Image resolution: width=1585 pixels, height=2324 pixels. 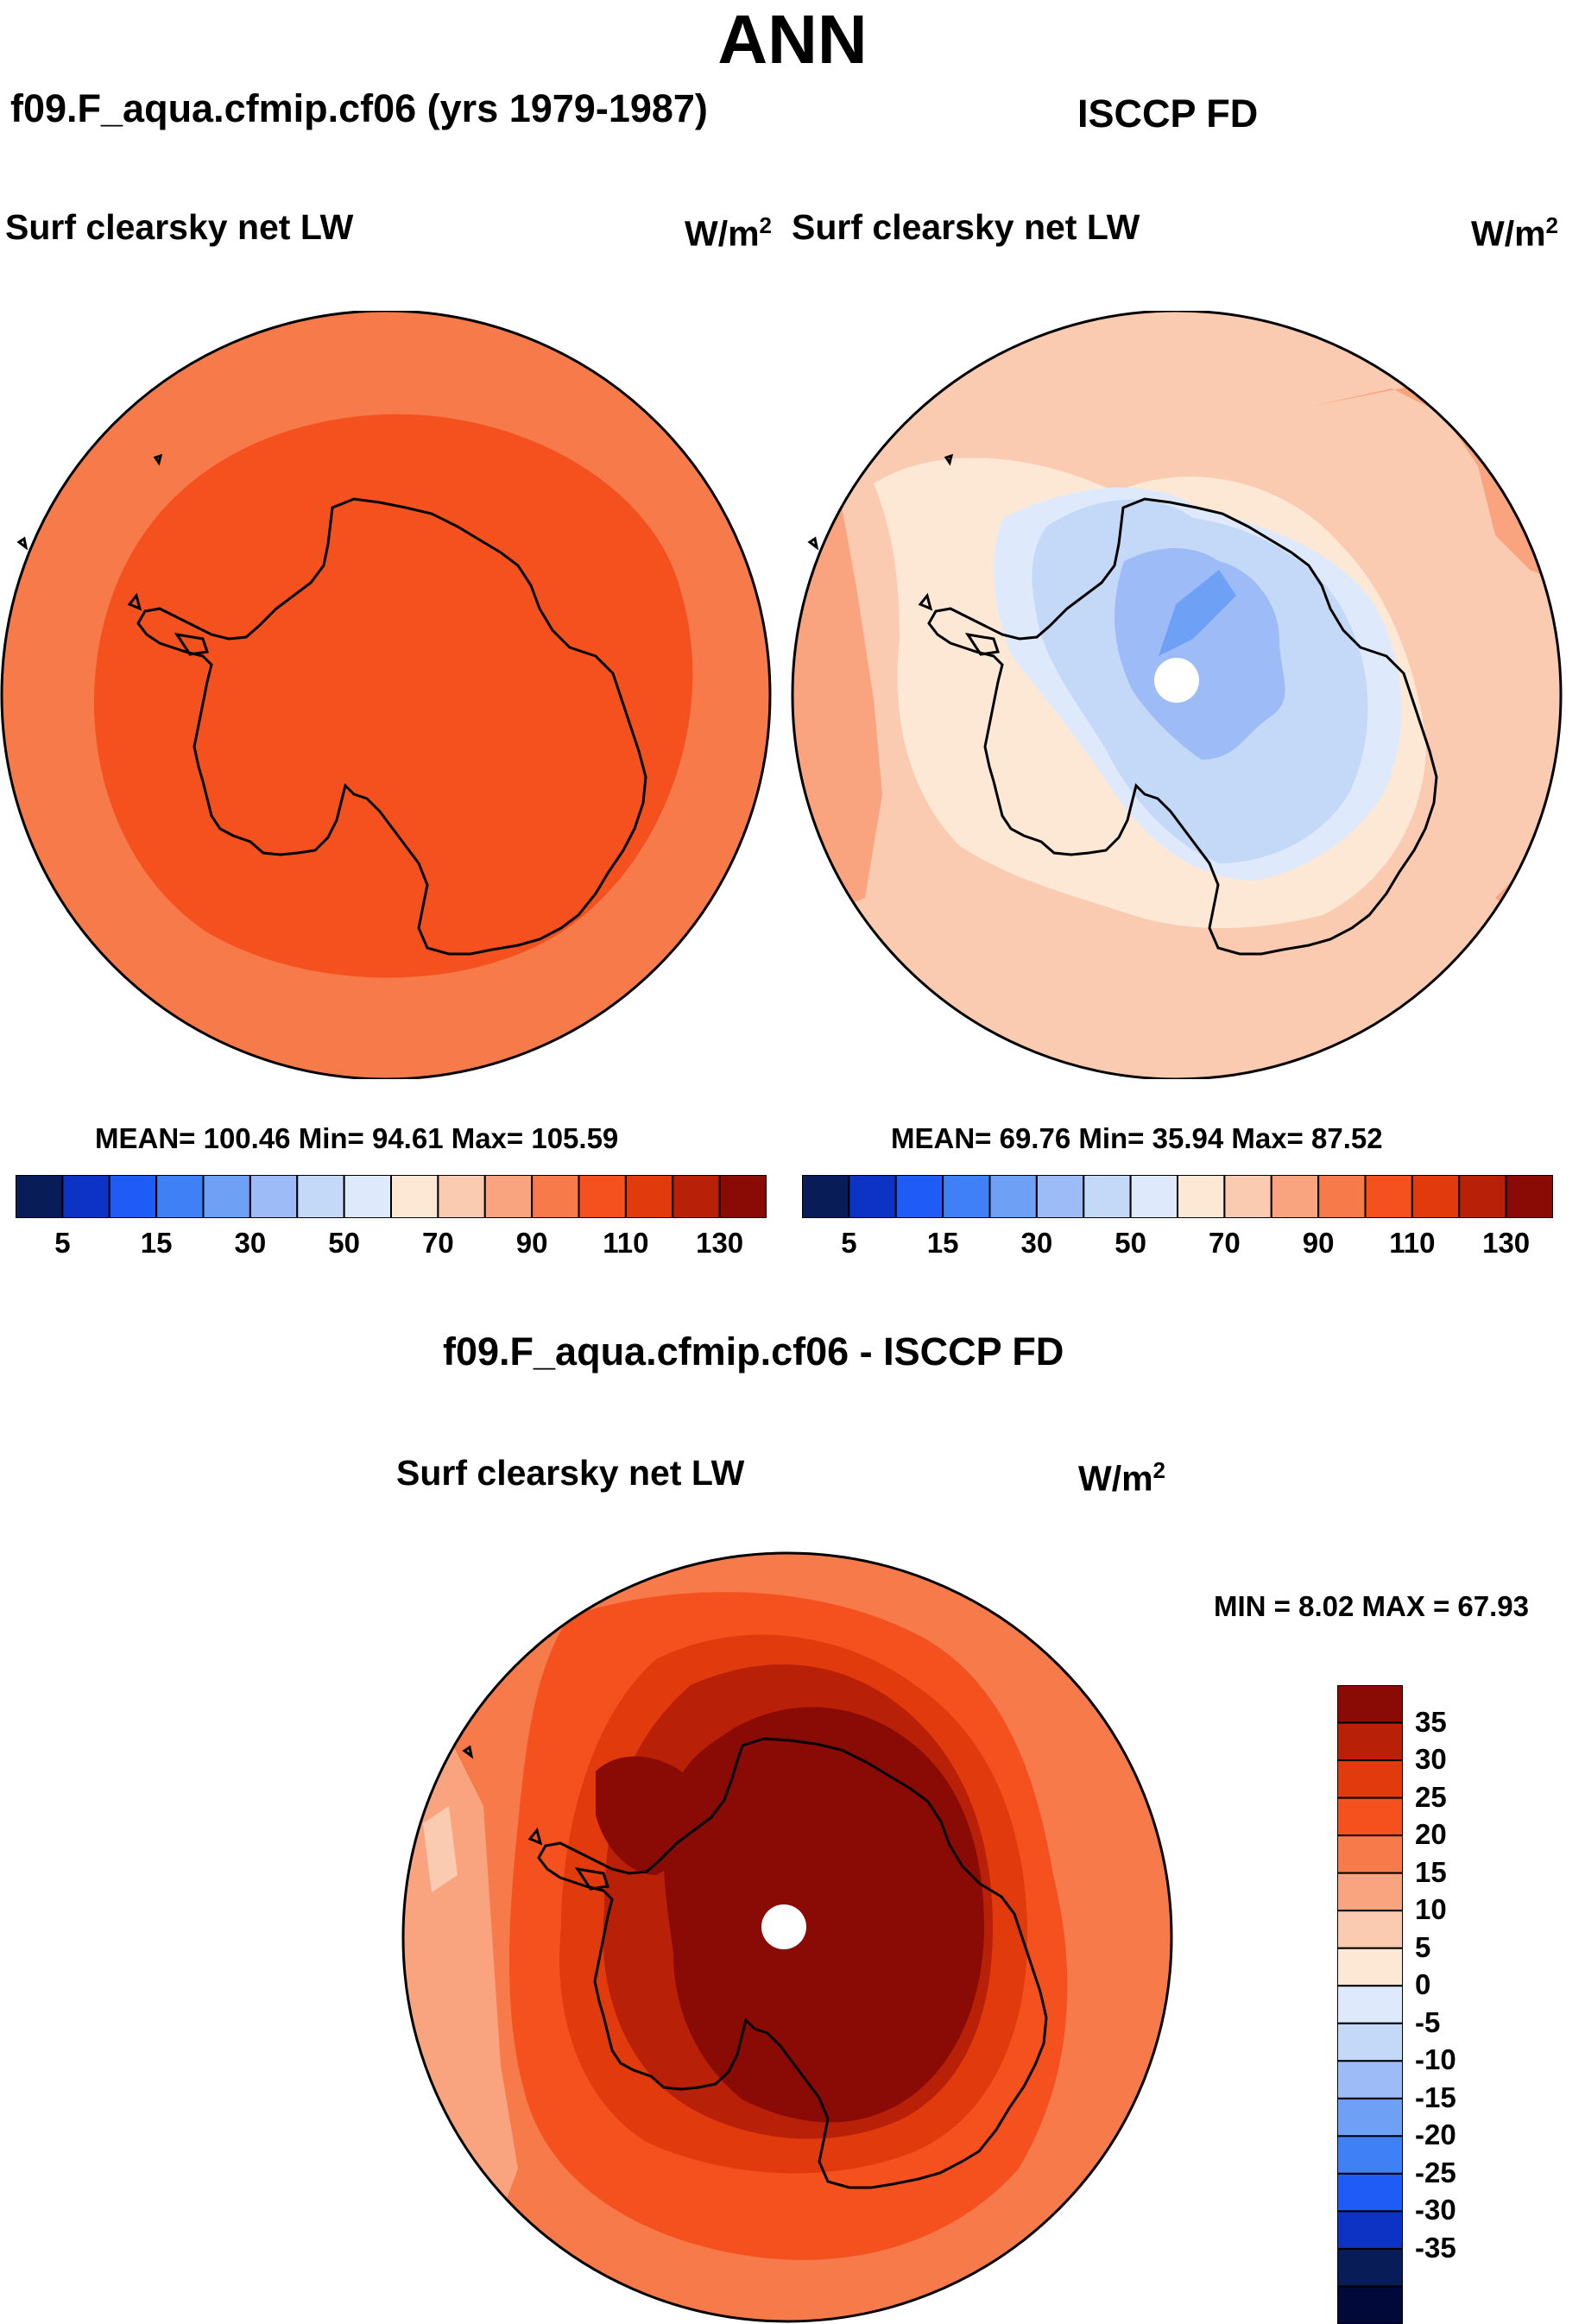 I want to click on stats-model: MEAN= 100.46 Min= 94.61 Max= 105.59, so click(x=357, y=1138).